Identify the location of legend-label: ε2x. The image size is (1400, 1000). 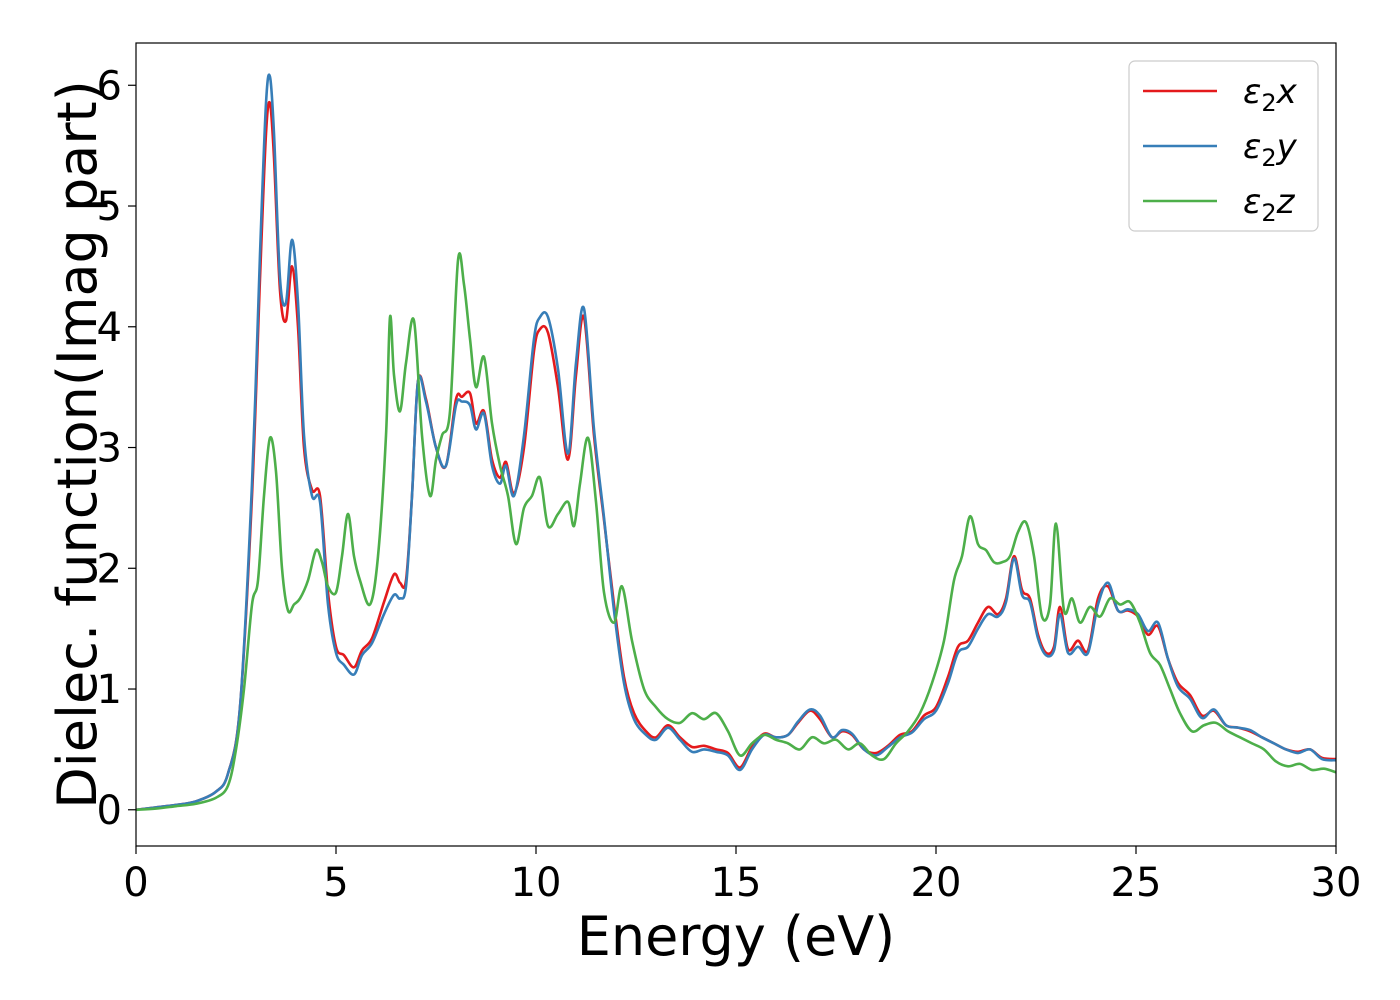
(1270, 94).